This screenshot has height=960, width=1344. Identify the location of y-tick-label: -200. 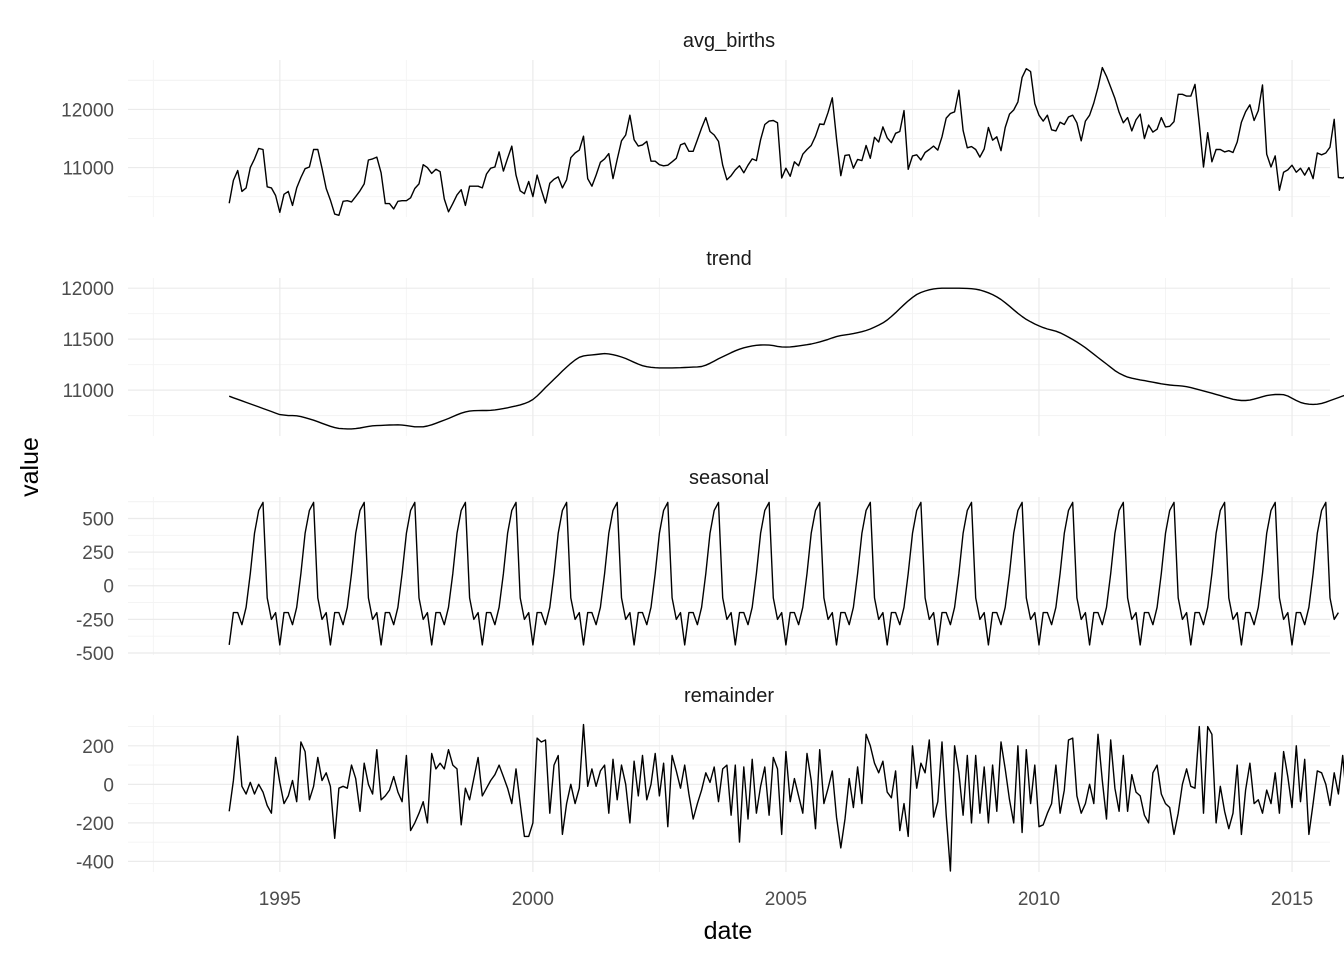
(95, 824).